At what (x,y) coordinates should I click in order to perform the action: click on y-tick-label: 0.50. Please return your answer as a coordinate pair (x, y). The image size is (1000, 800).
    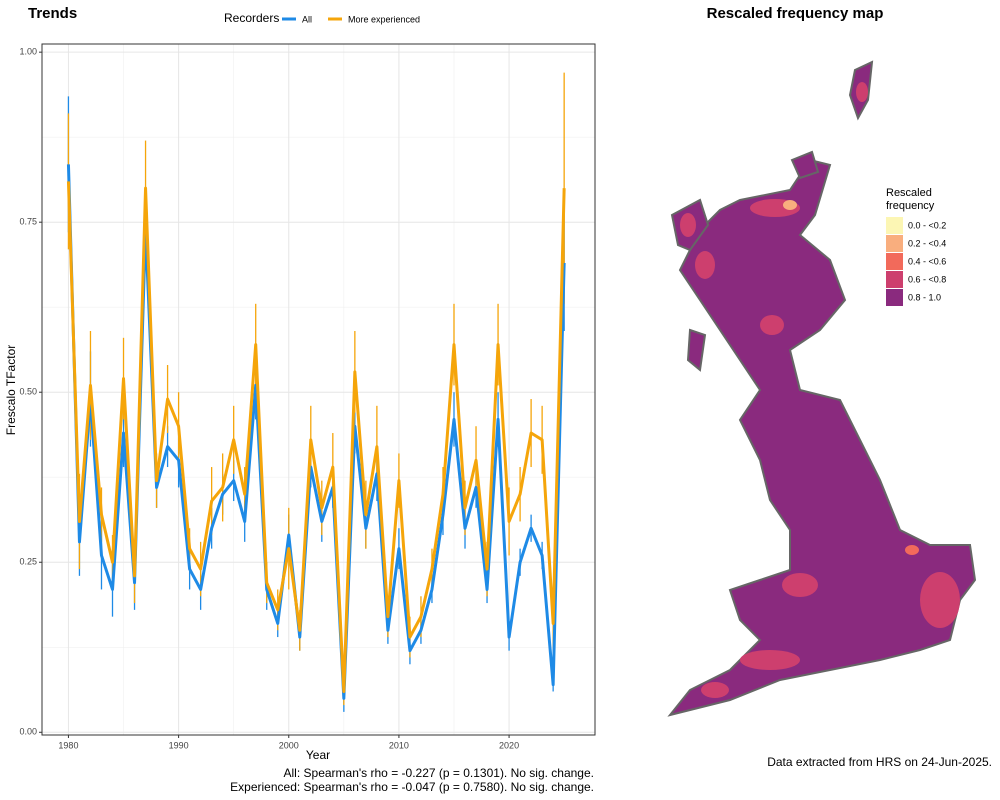
    Looking at the image, I should click on (28, 392).